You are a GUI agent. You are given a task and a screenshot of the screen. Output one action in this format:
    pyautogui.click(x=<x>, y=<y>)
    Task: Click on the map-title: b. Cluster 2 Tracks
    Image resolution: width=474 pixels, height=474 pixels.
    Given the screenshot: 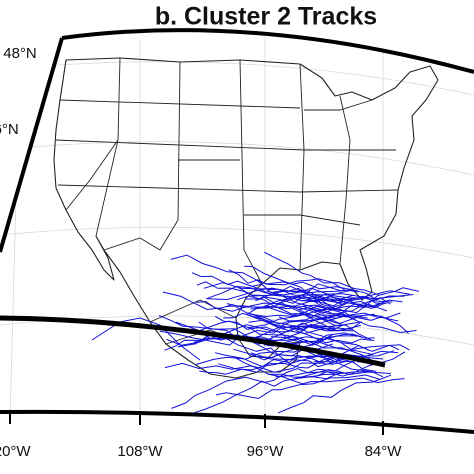 What is the action you would take?
    pyautogui.click(x=266, y=17)
    